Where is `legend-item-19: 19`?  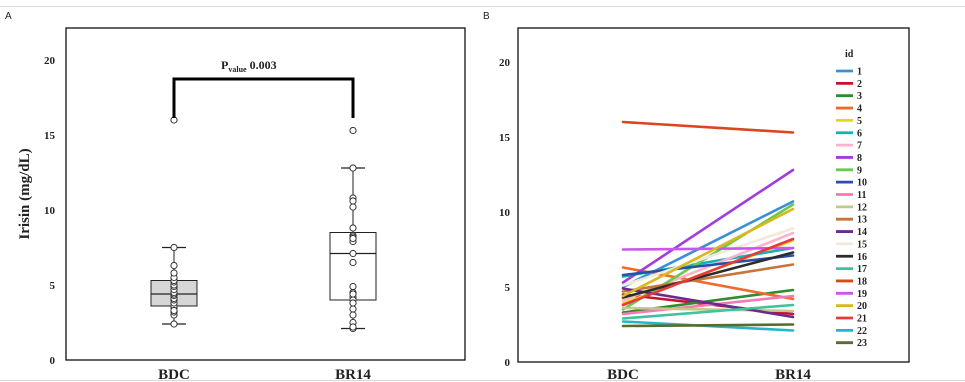
legend-item-19: 19 is located at coordinates (851, 294).